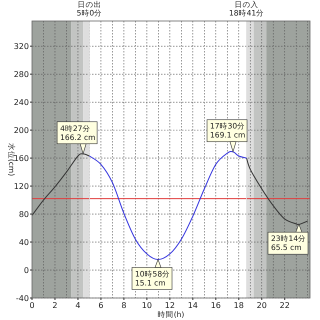 The height and width of the screenshot is (320, 320). Describe the element at coordinates (55, 305) in the screenshot. I see `x-tick-label: 2` at that location.